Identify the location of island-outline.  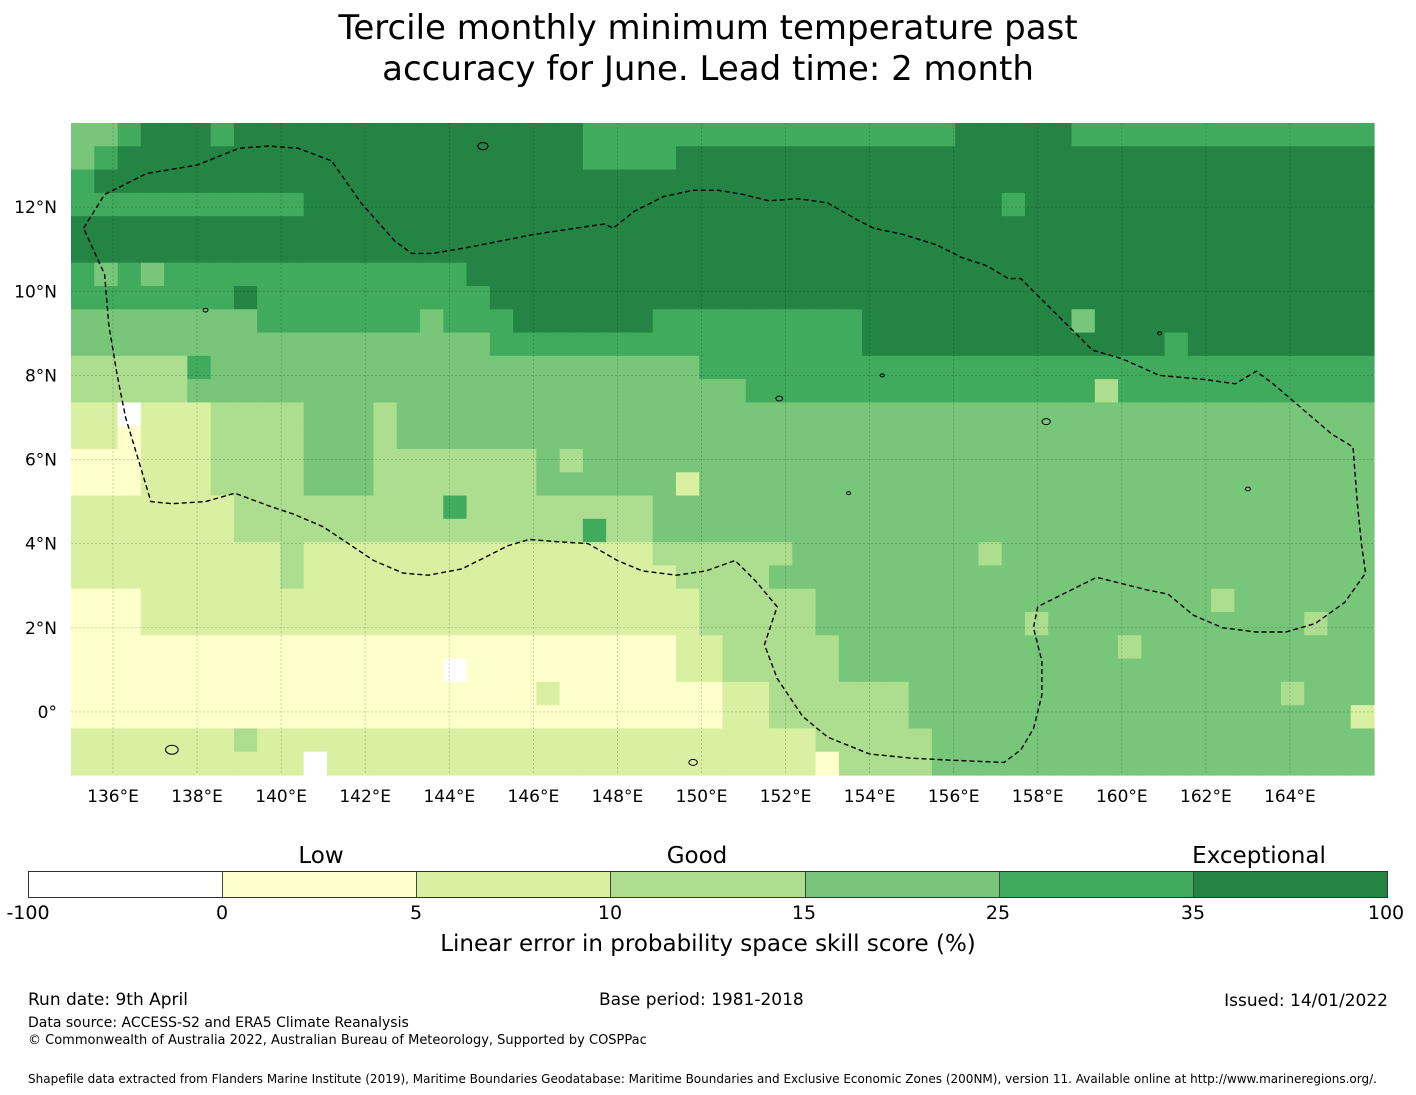
(848, 493).